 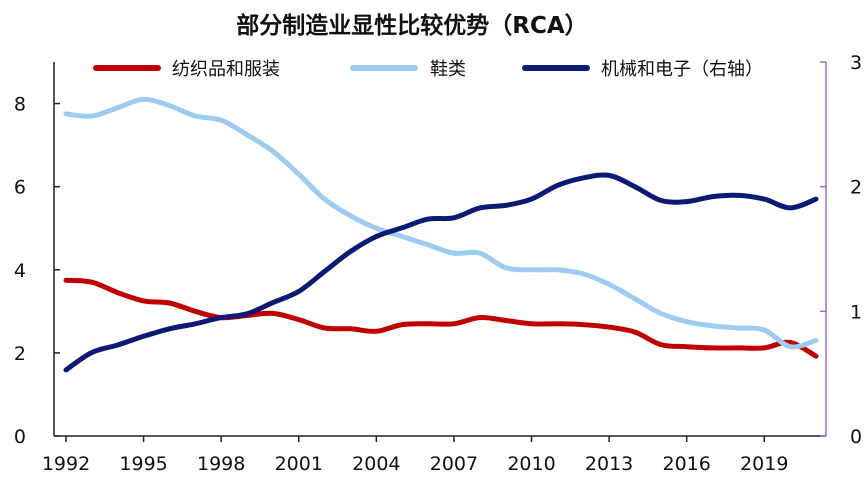 What do you see at coordinates (20, 437) in the screenshot?
I see `left-tick-label: 0` at bounding box center [20, 437].